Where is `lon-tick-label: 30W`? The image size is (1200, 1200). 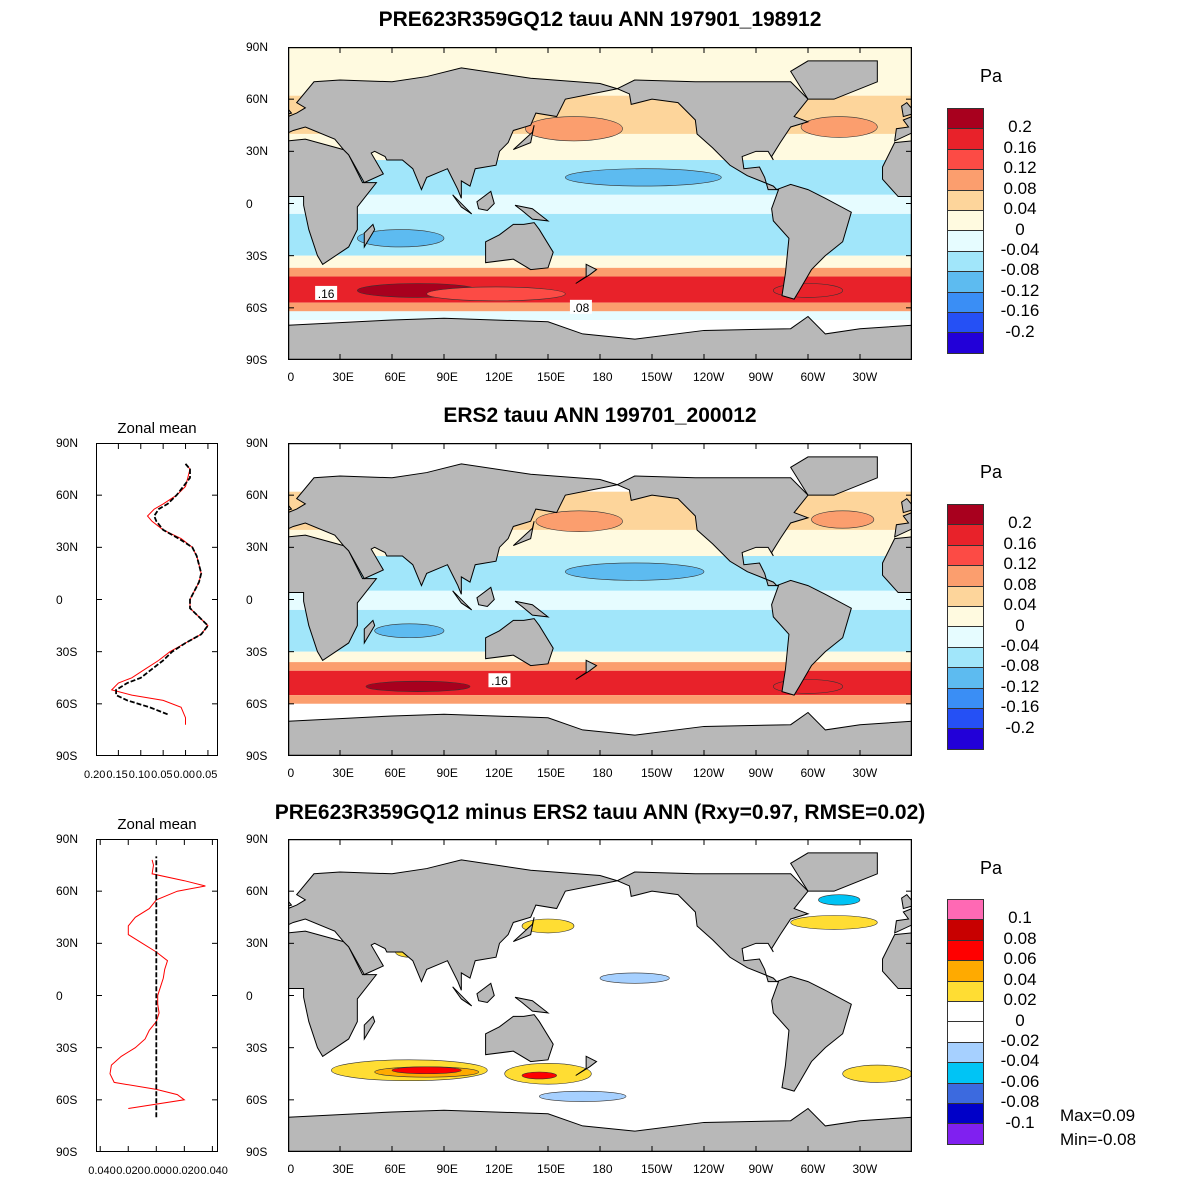
lon-tick-label: 30W is located at coordinates (865, 773).